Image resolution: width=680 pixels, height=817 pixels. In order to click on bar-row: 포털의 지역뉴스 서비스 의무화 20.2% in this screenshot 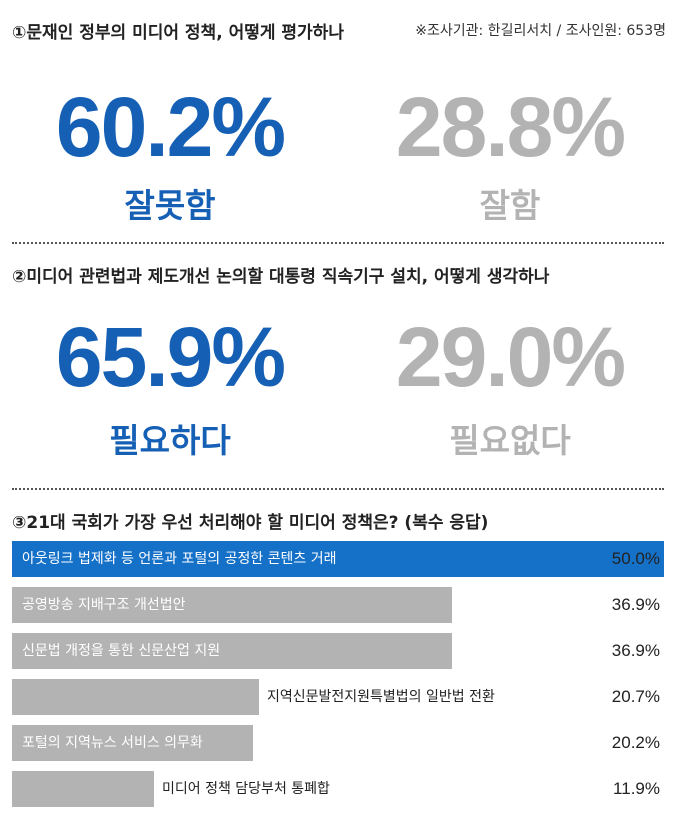, I will do `click(338, 743)`.